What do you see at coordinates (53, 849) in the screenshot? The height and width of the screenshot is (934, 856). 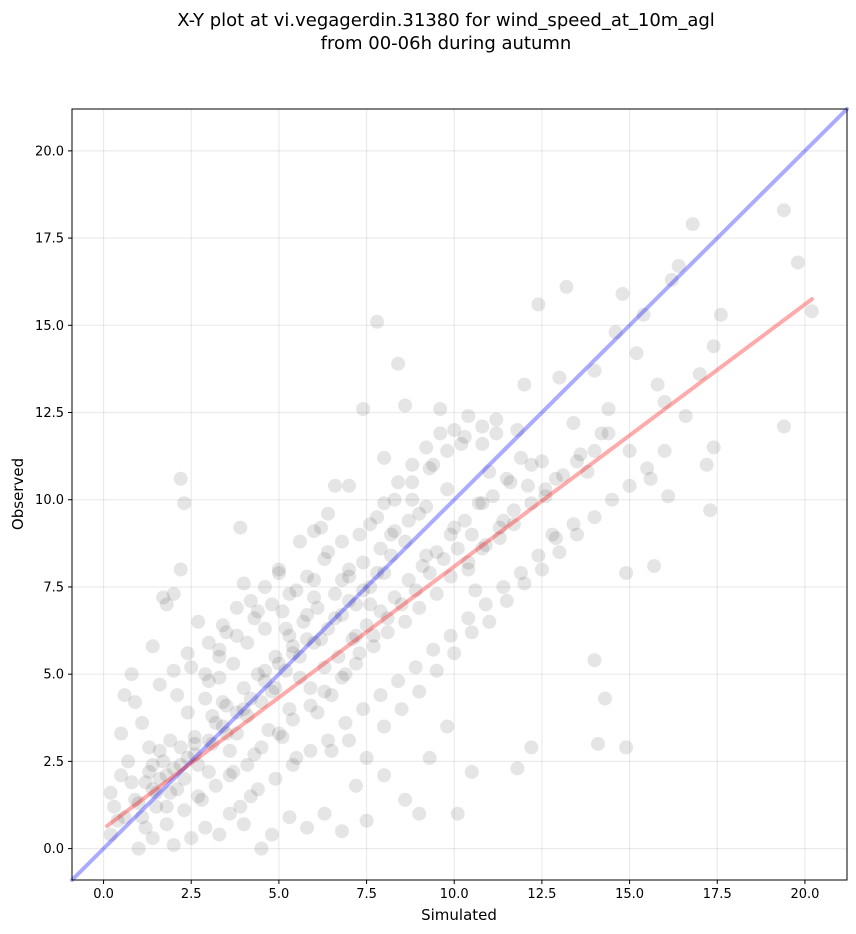 I see `y-tick-label-0: 0.0` at bounding box center [53, 849].